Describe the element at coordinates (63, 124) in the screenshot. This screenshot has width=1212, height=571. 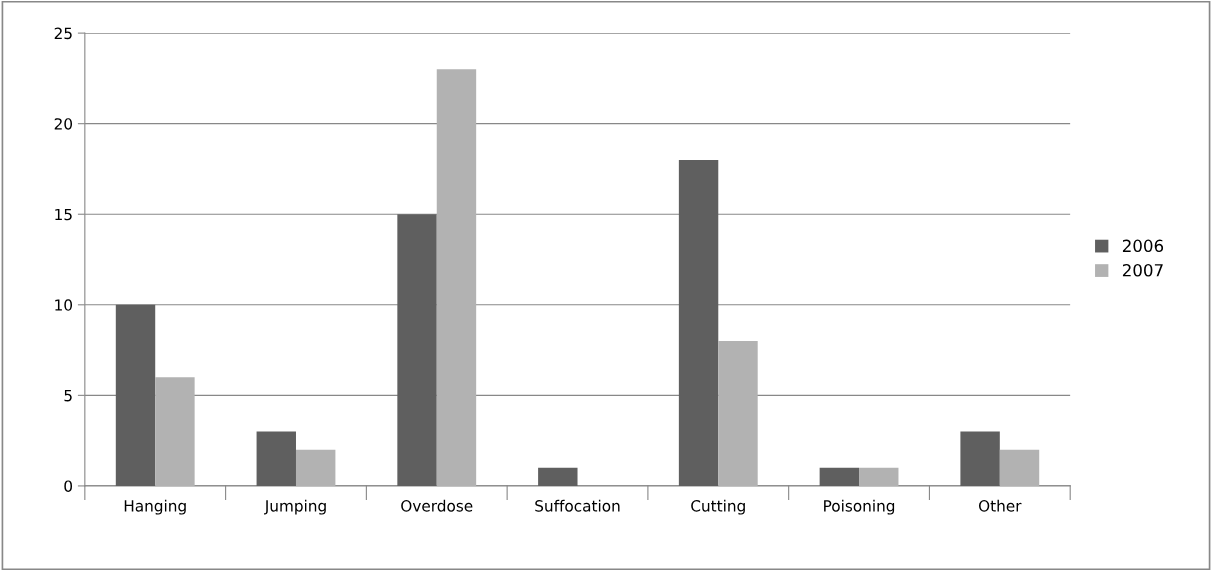
I see `y-tick-label: 20` at that location.